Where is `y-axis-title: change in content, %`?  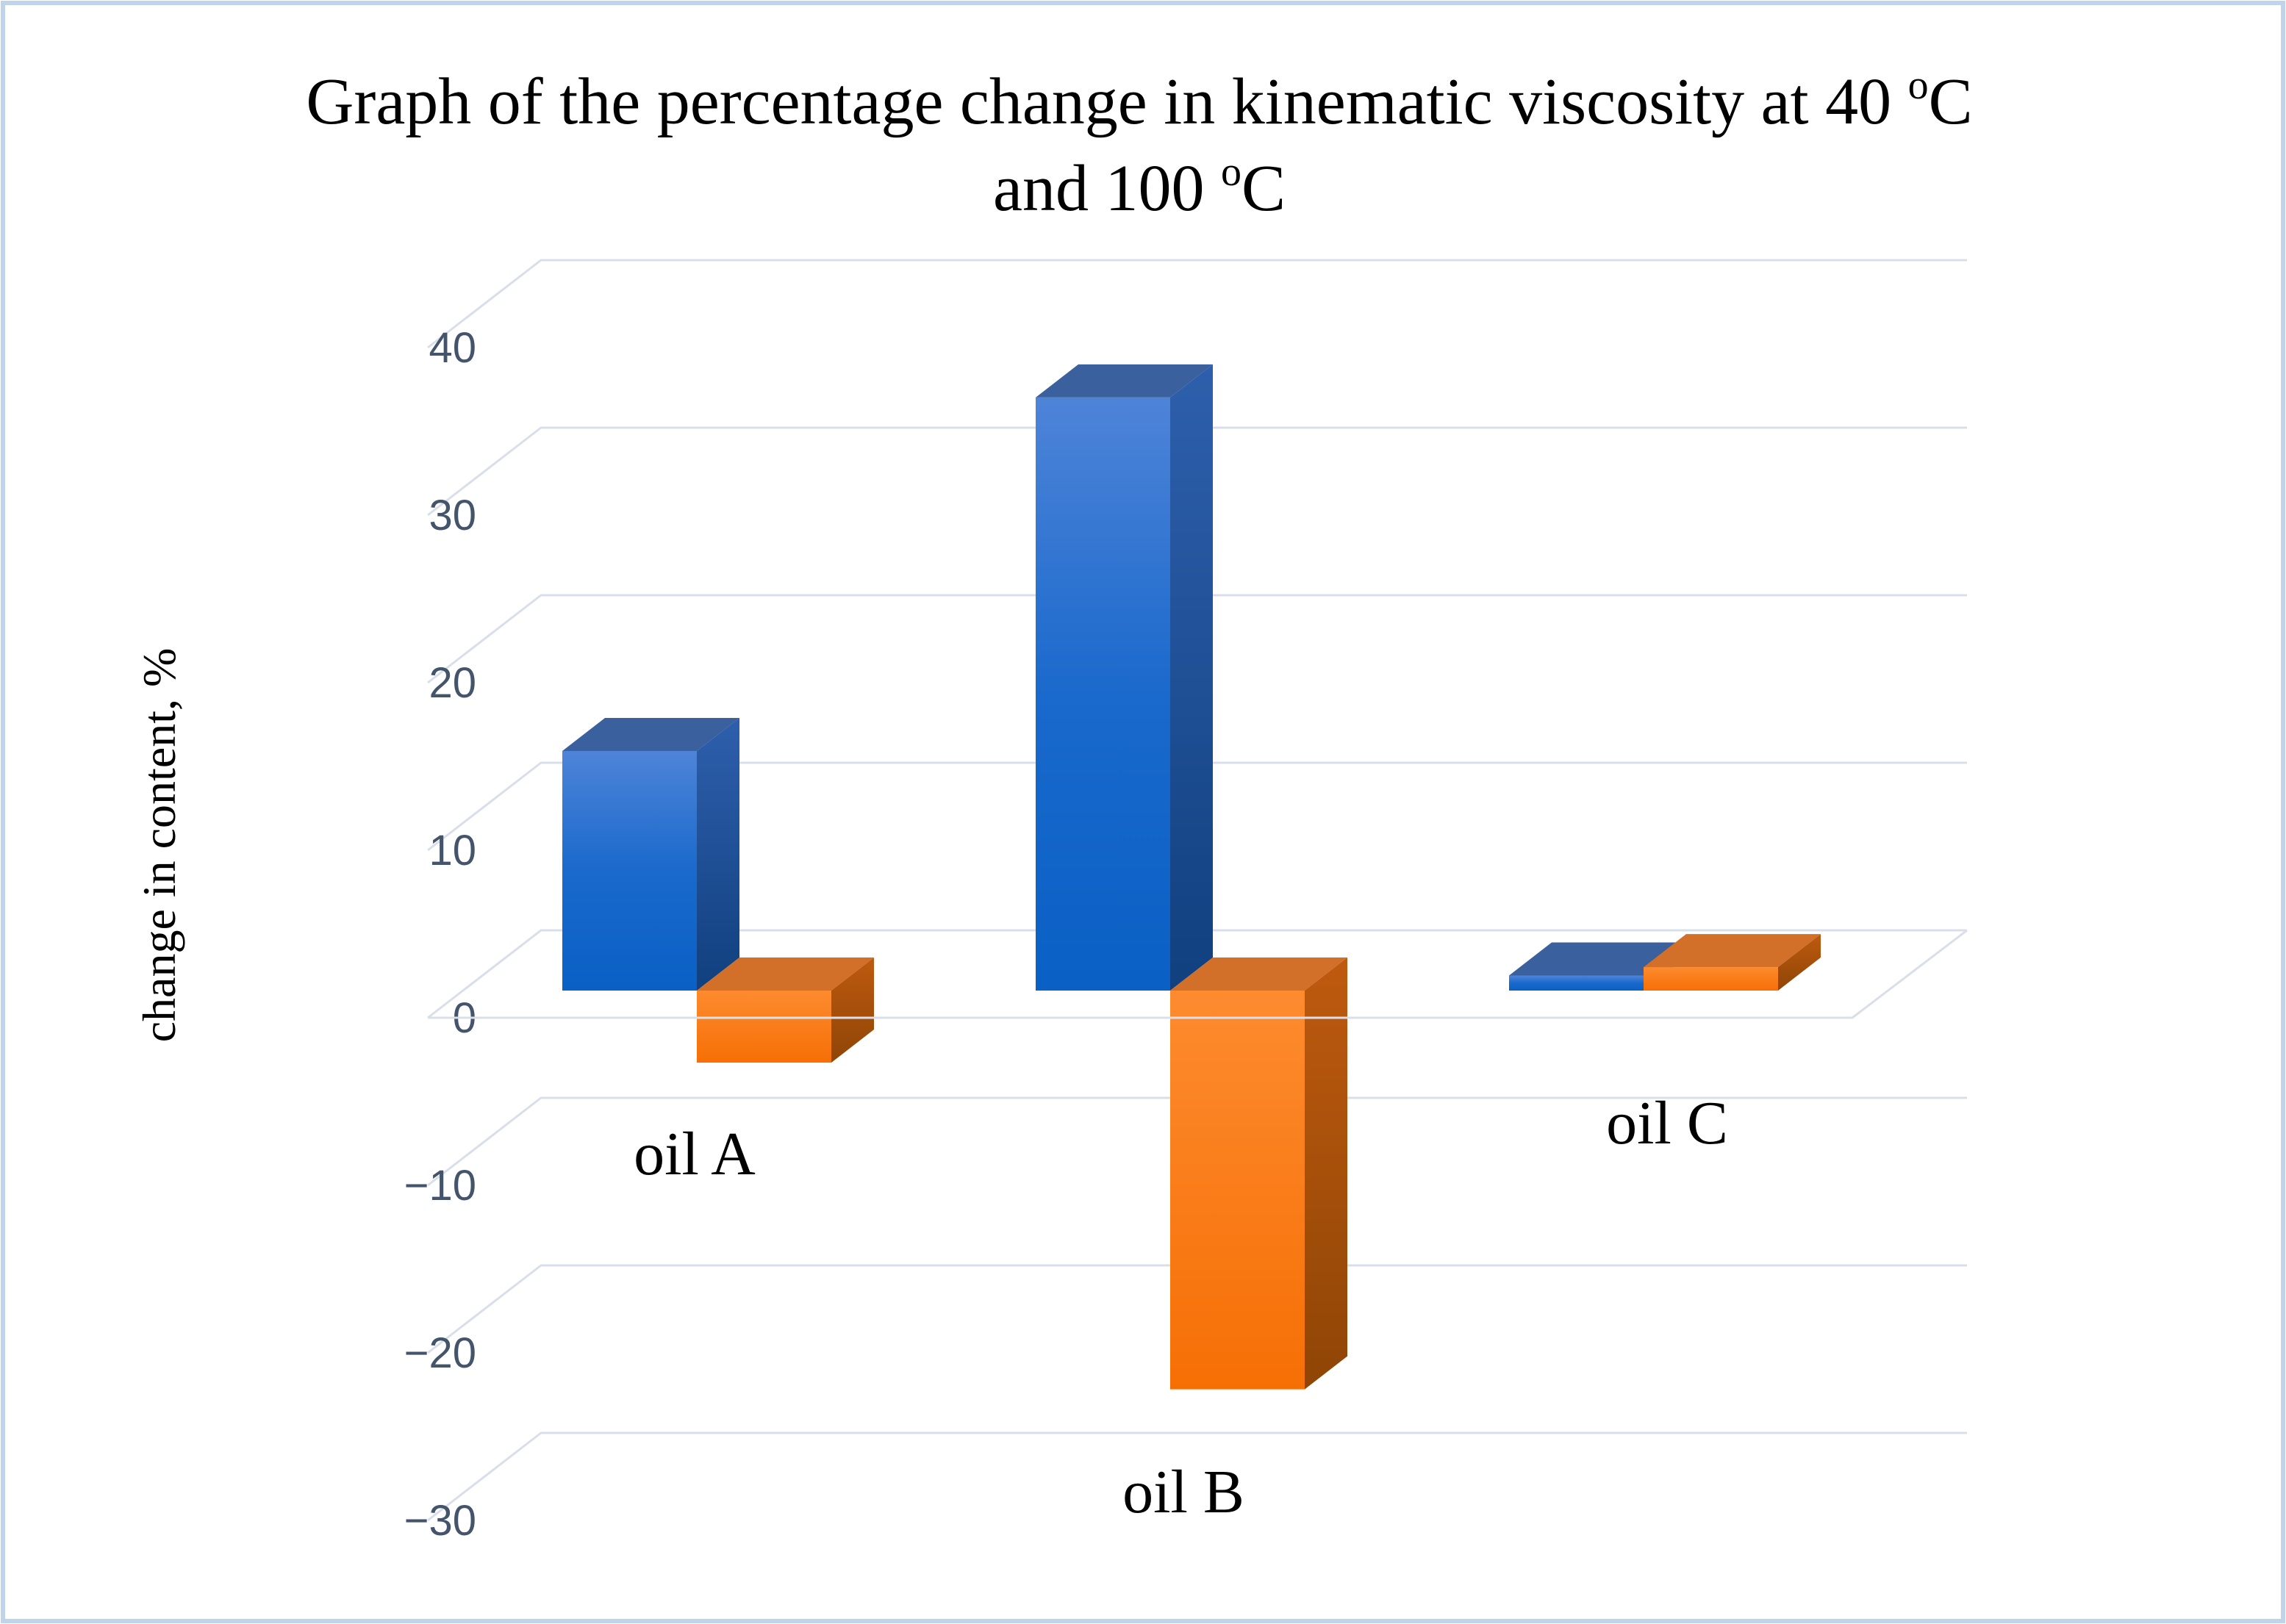 y-axis-title: change in content, % is located at coordinates (159, 845).